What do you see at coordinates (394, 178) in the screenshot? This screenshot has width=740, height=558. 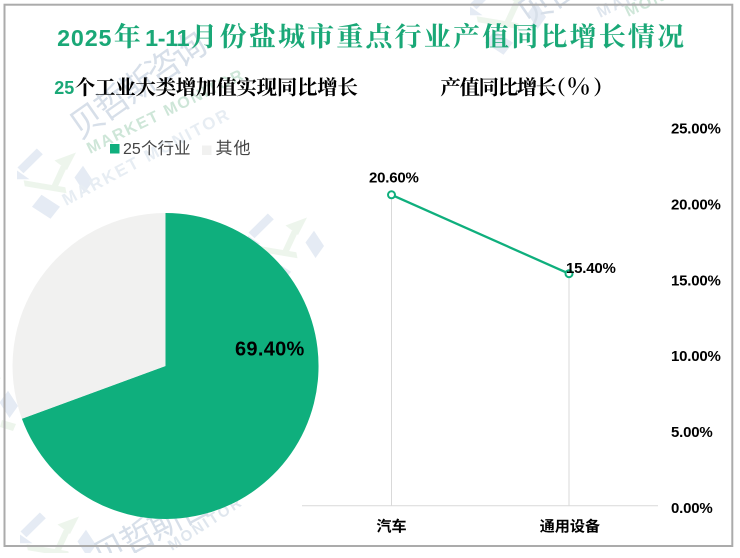 I see `svg-text: 20.60%` at bounding box center [394, 178].